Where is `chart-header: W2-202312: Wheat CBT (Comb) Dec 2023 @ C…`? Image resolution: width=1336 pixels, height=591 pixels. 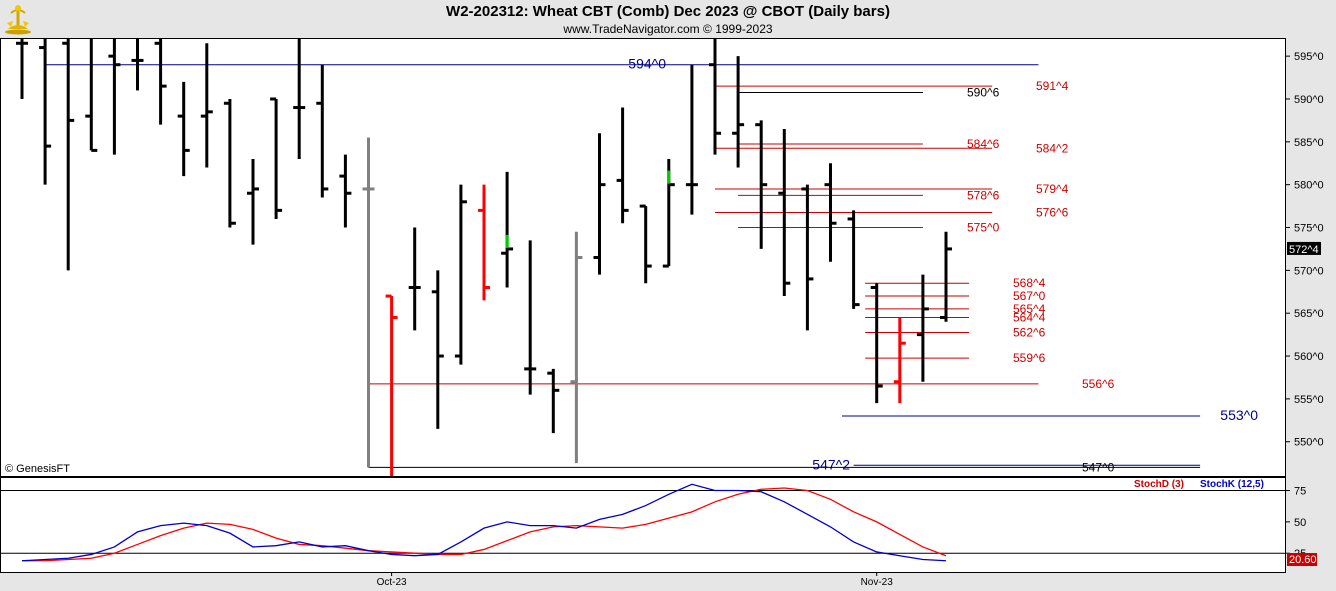 chart-header: W2-202312: Wheat CBT (Comb) Dec 2023 @ C… is located at coordinates (668, 19).